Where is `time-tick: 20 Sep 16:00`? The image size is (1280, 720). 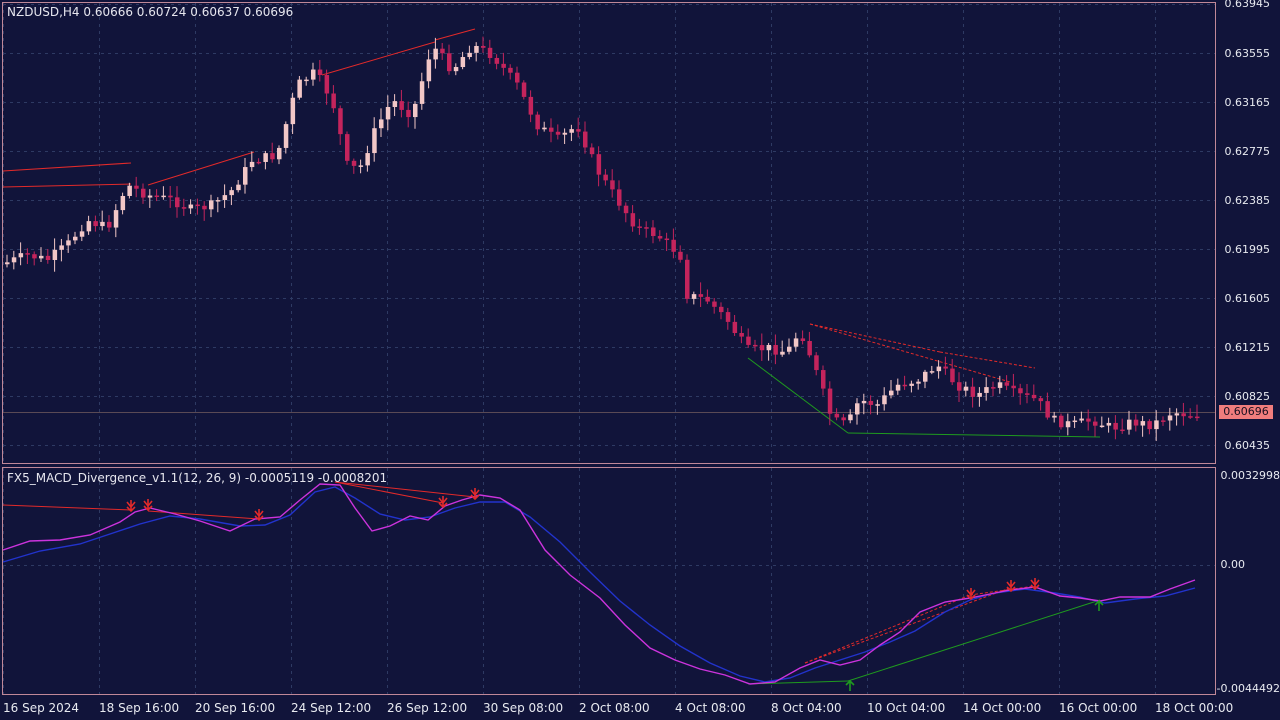
time-tick: 20 Sep 16:00 is located at coordinates (235, 708).